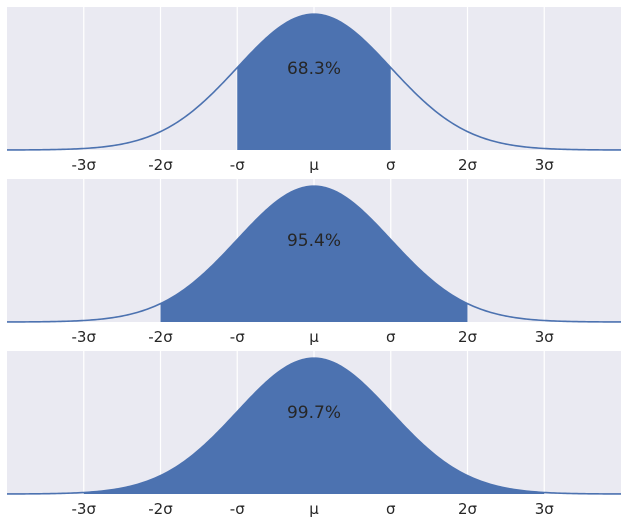 This screenshot has width=628, height=526. Describe the element at coordinates (314, 69) in the screenshot. I see `percentage-label: 68.3%` at that location.